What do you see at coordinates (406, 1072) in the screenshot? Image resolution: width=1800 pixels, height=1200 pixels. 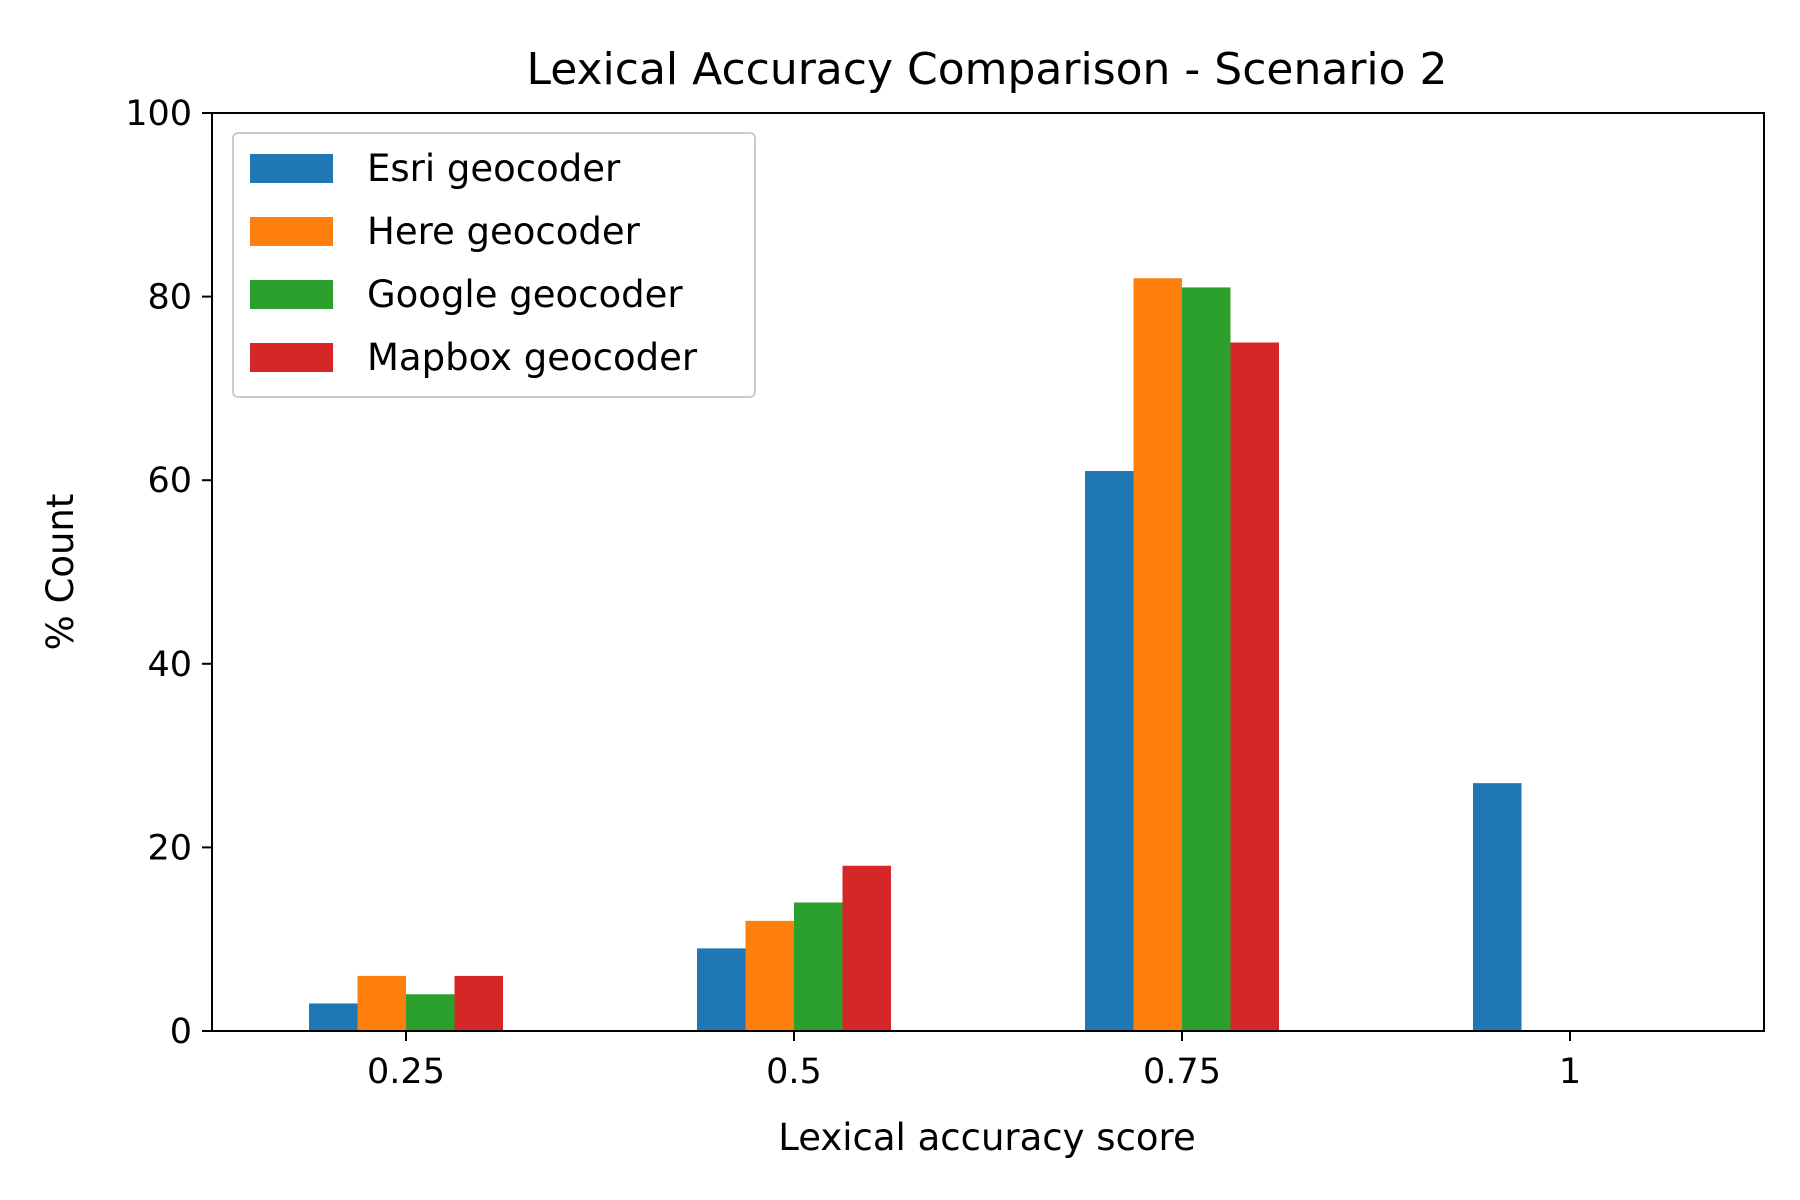 I see `x-tick-label: 0.25` at bounding box center [406, 1072].